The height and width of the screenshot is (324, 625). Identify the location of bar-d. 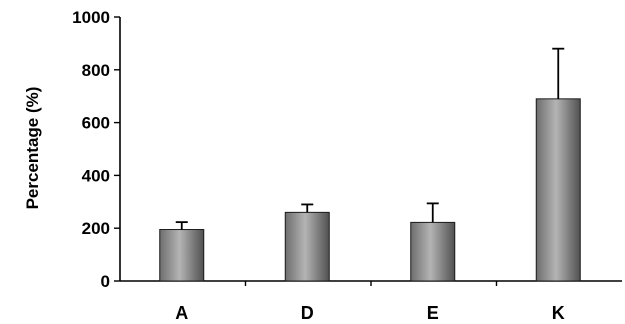
(307, 246).